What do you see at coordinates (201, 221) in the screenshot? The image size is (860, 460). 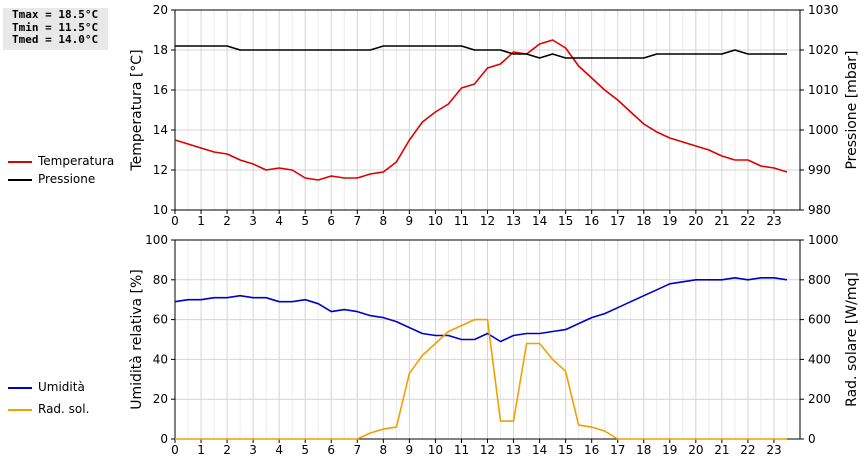 I see `top-x-tick-label: 1` at bounding box center [201, 221].